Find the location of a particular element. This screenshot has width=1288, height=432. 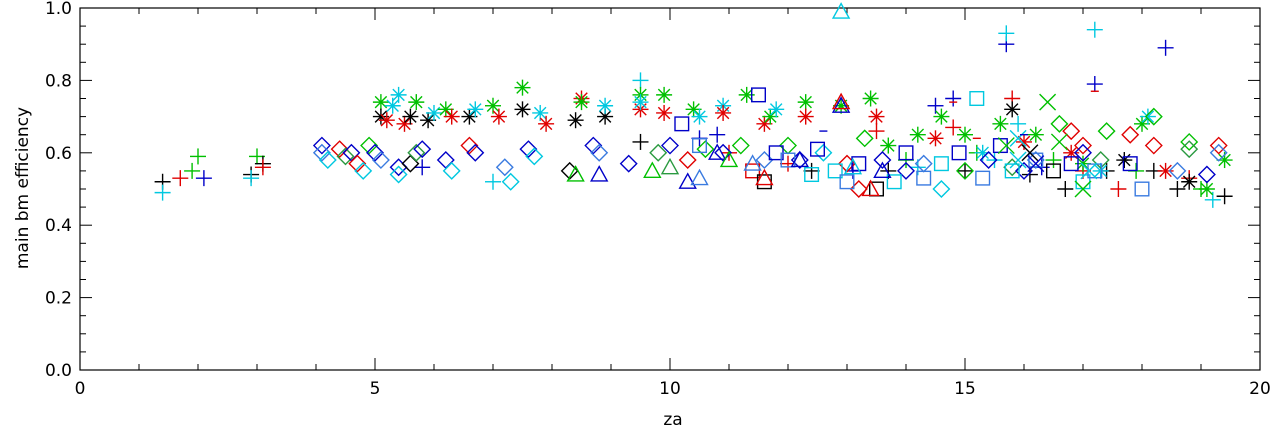

y-axis-label: main bm efficiency is located at coordinates (23, 188).